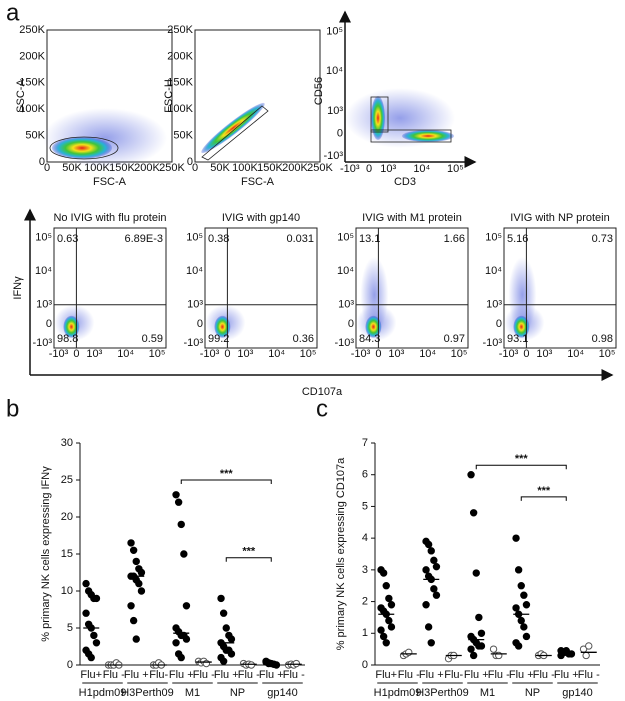 Image resolution: width=625 pixels, height=701 pixels. What do you see at coordinates (319, 91) in the screenshot?
I see `y-axis-label: CD56` at bounding box center [319, 91].